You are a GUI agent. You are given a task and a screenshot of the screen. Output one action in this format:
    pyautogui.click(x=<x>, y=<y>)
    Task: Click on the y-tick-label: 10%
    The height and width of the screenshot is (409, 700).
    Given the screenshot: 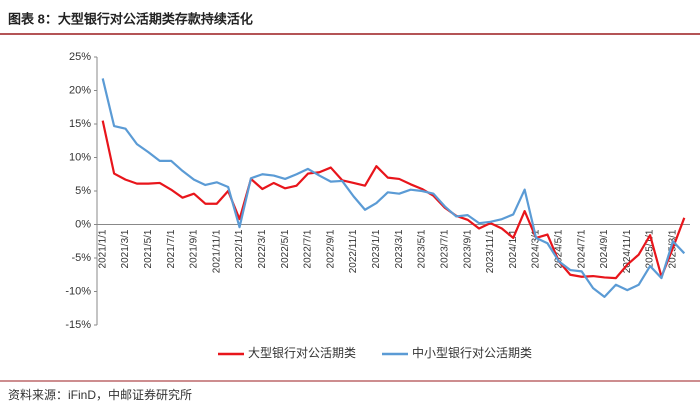 What is the action you would take?
    pyautogui.click(x=80, y=157)
    